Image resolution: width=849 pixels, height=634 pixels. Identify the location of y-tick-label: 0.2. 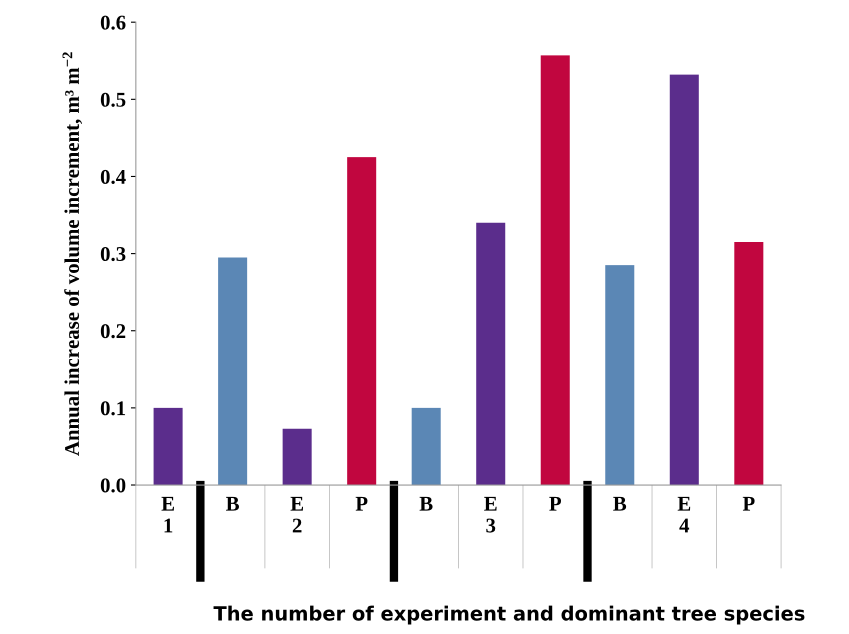
(113, 331).